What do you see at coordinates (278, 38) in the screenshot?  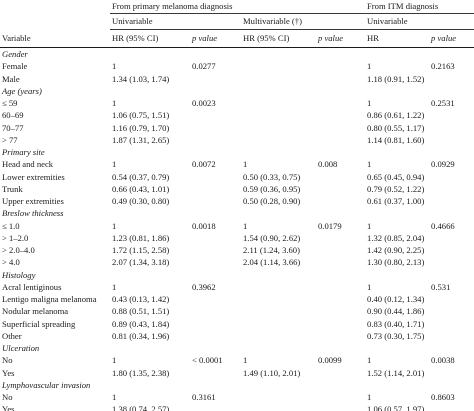 I see `header-hr-multivariable: HR (95% CI)` at bounding box center [278, 38].